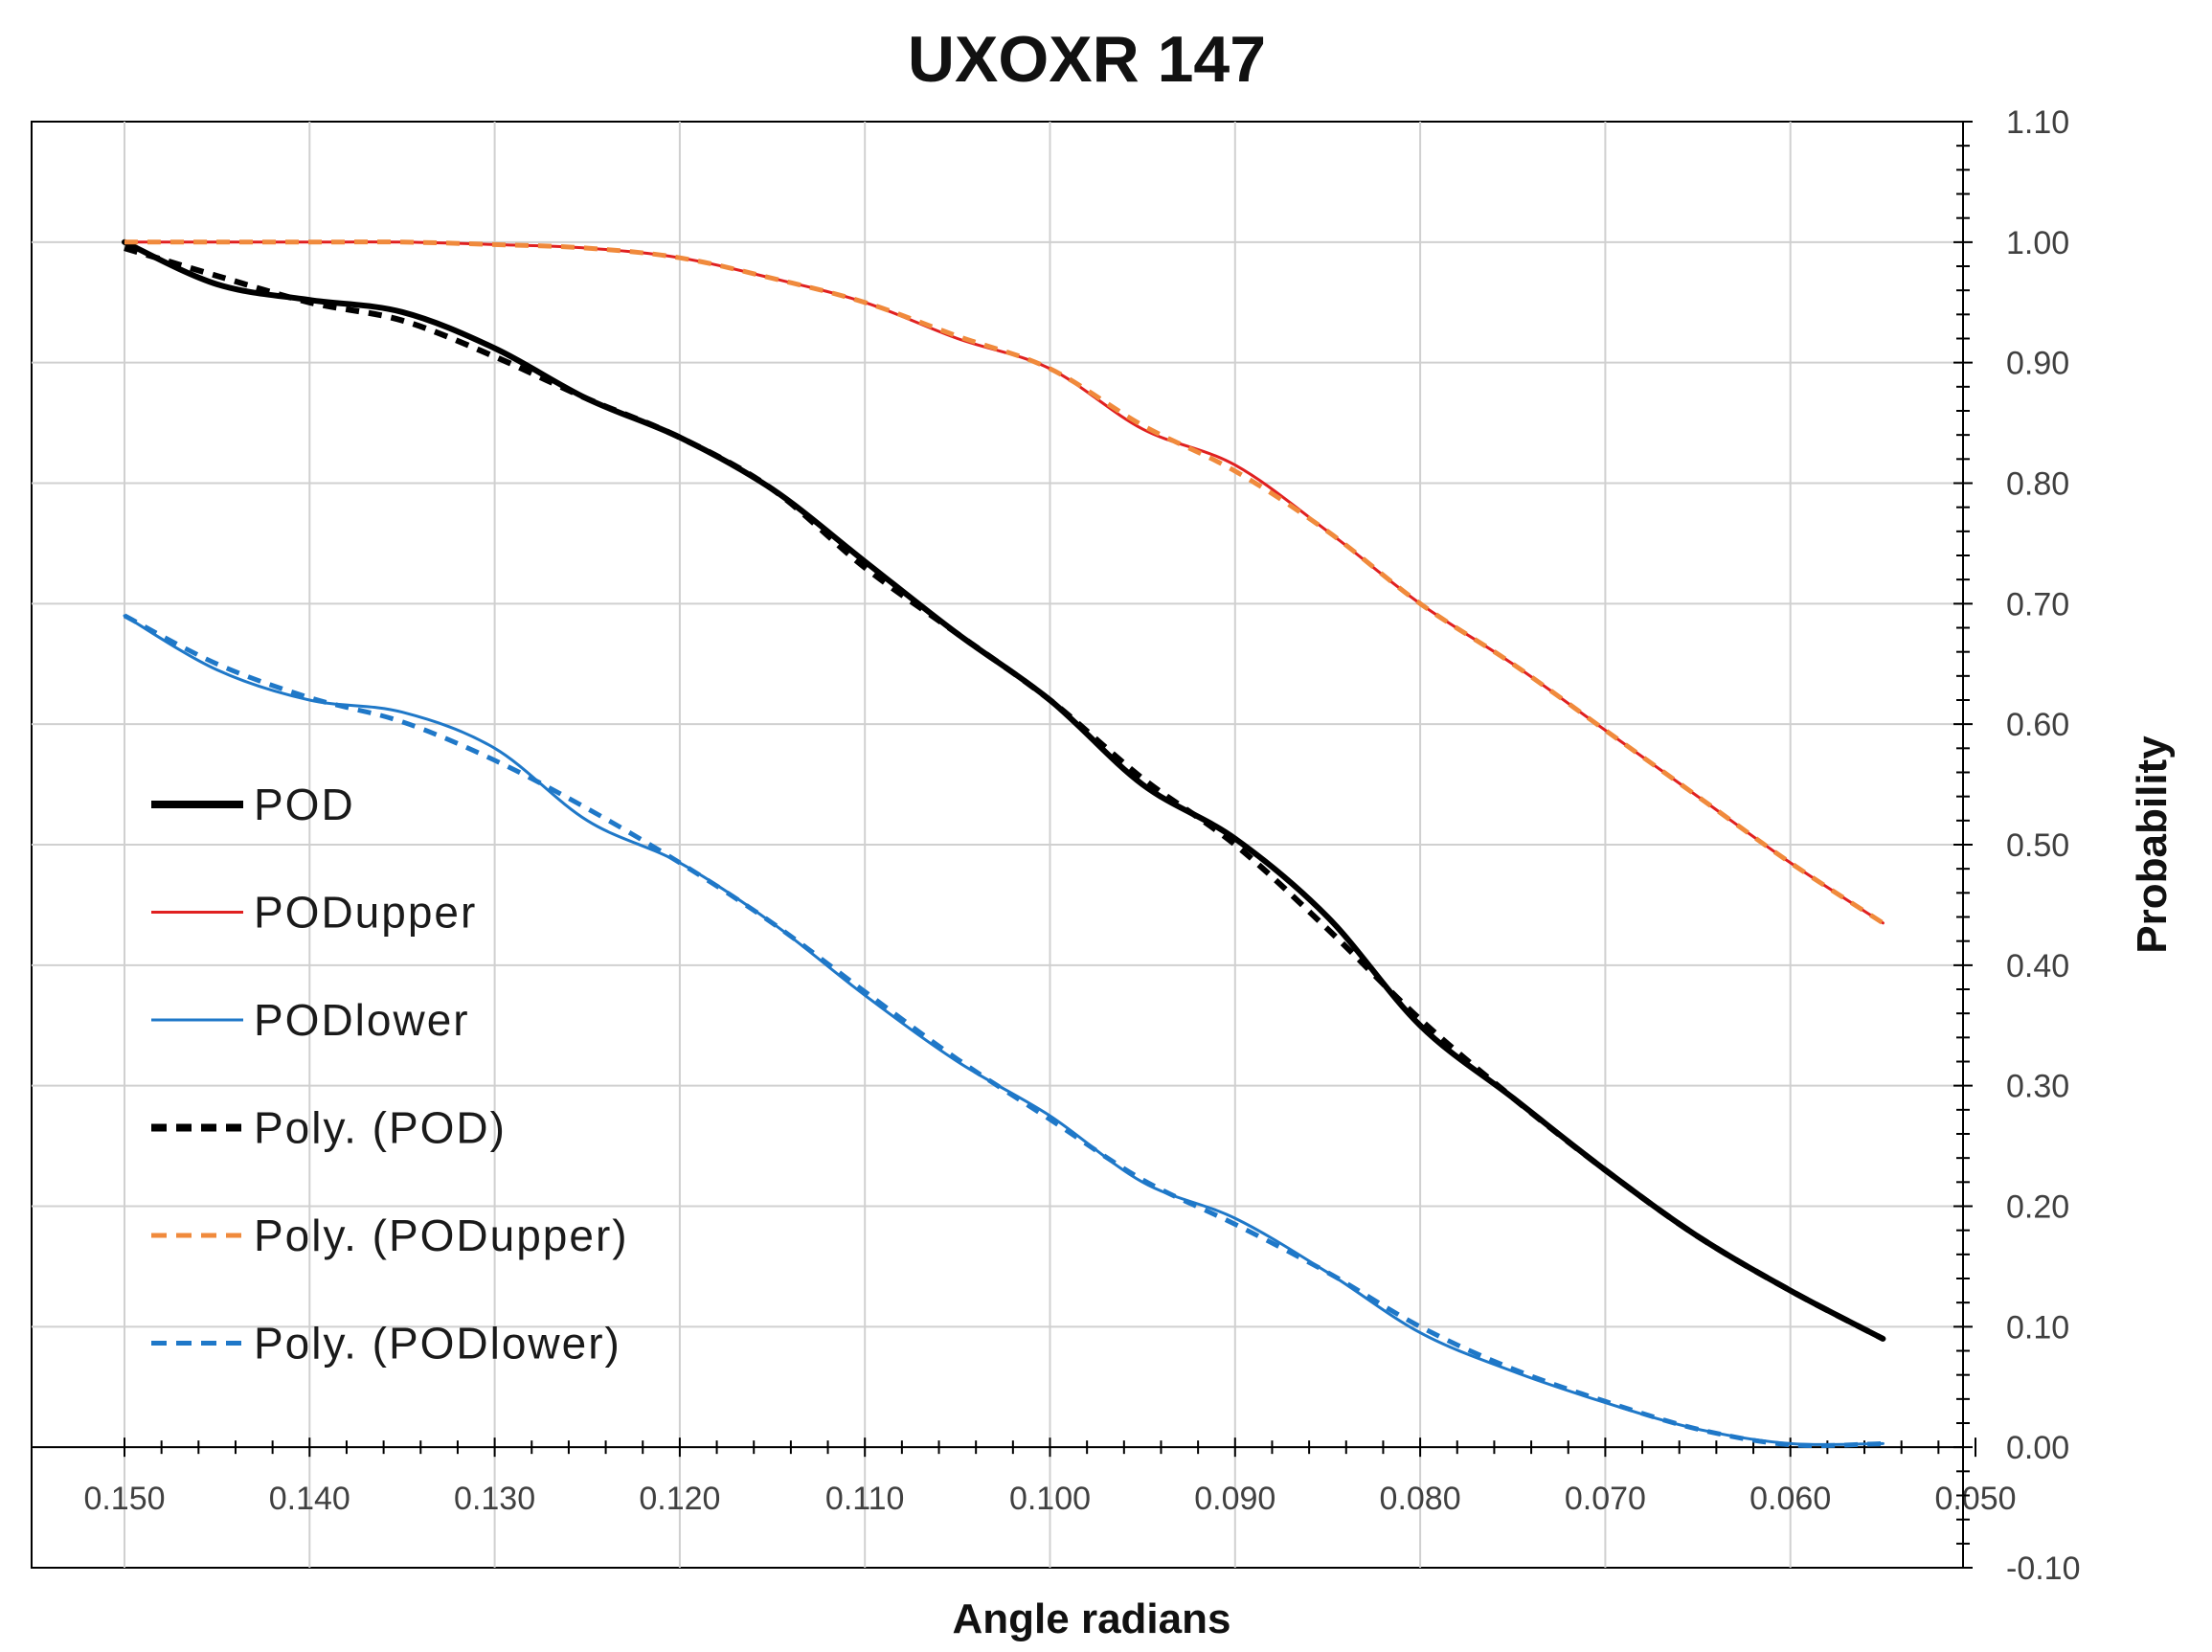 This screenshot has height=1652, width=2212. What do you see at coordinates (2037, 485) in the screenshot?
I see `y-tick-label: 0.80` at bounding box center [2037, 485].